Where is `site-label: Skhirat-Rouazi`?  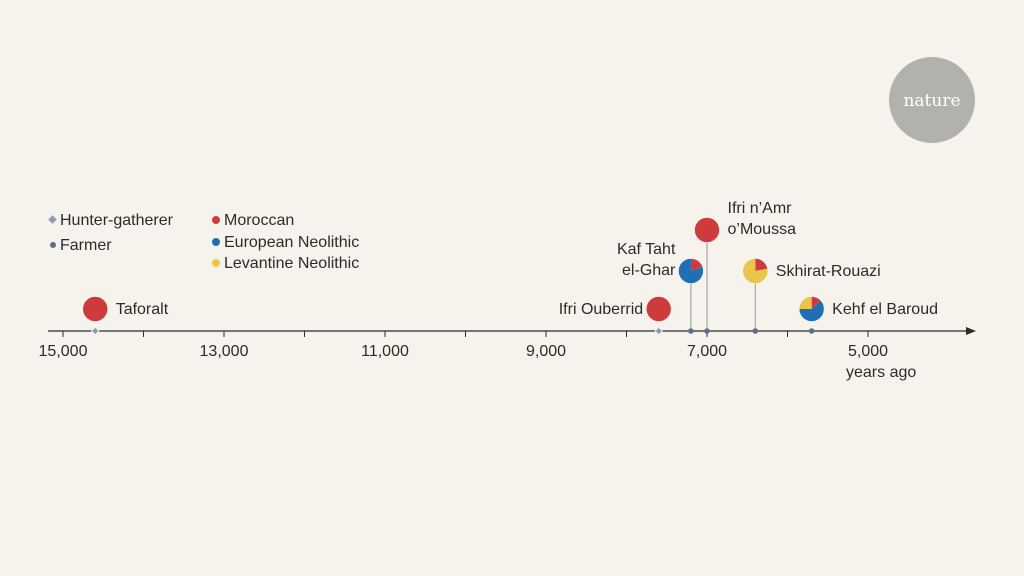
site-label: Skhirat-Rouazi is located at coordinates (828, 271).